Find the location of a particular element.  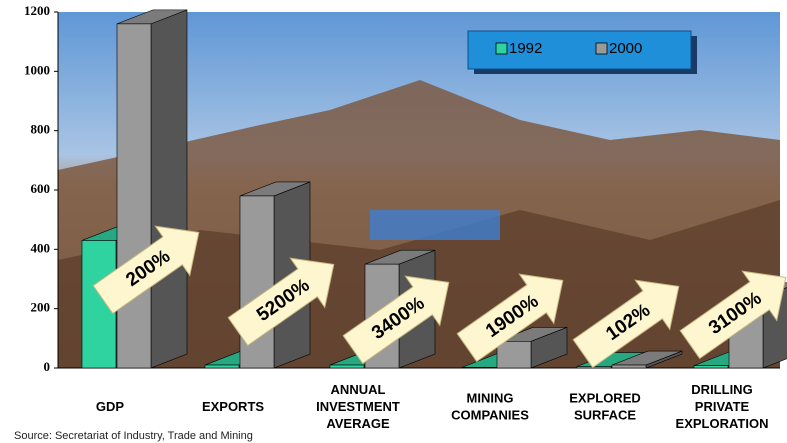

bar-side is located at coordinates (169, 189).